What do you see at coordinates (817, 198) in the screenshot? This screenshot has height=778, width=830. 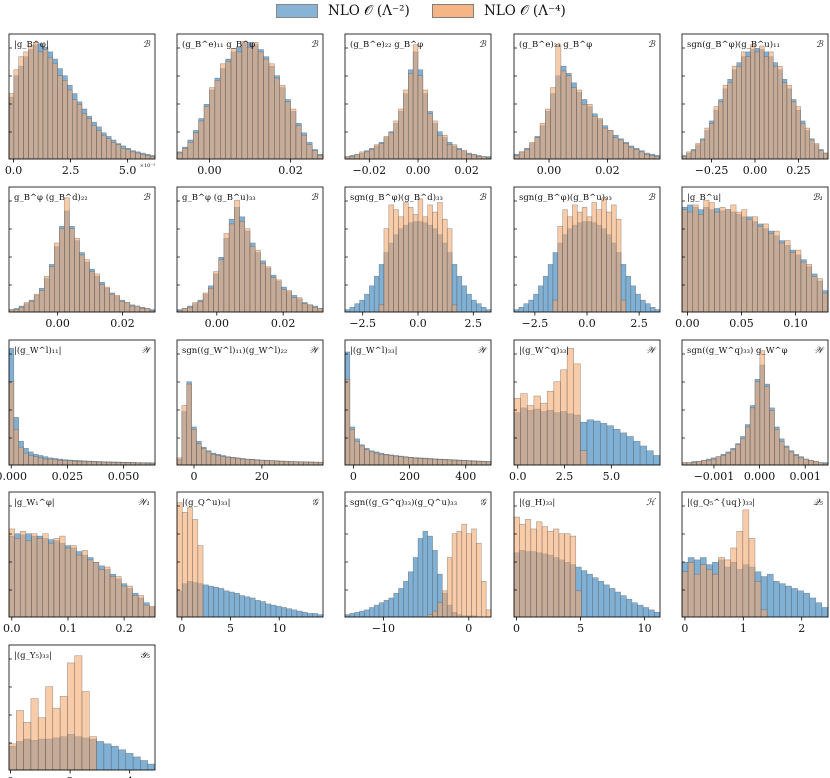 I see `panel-group-label: ℬ₁` at bounding box center [817, 198].